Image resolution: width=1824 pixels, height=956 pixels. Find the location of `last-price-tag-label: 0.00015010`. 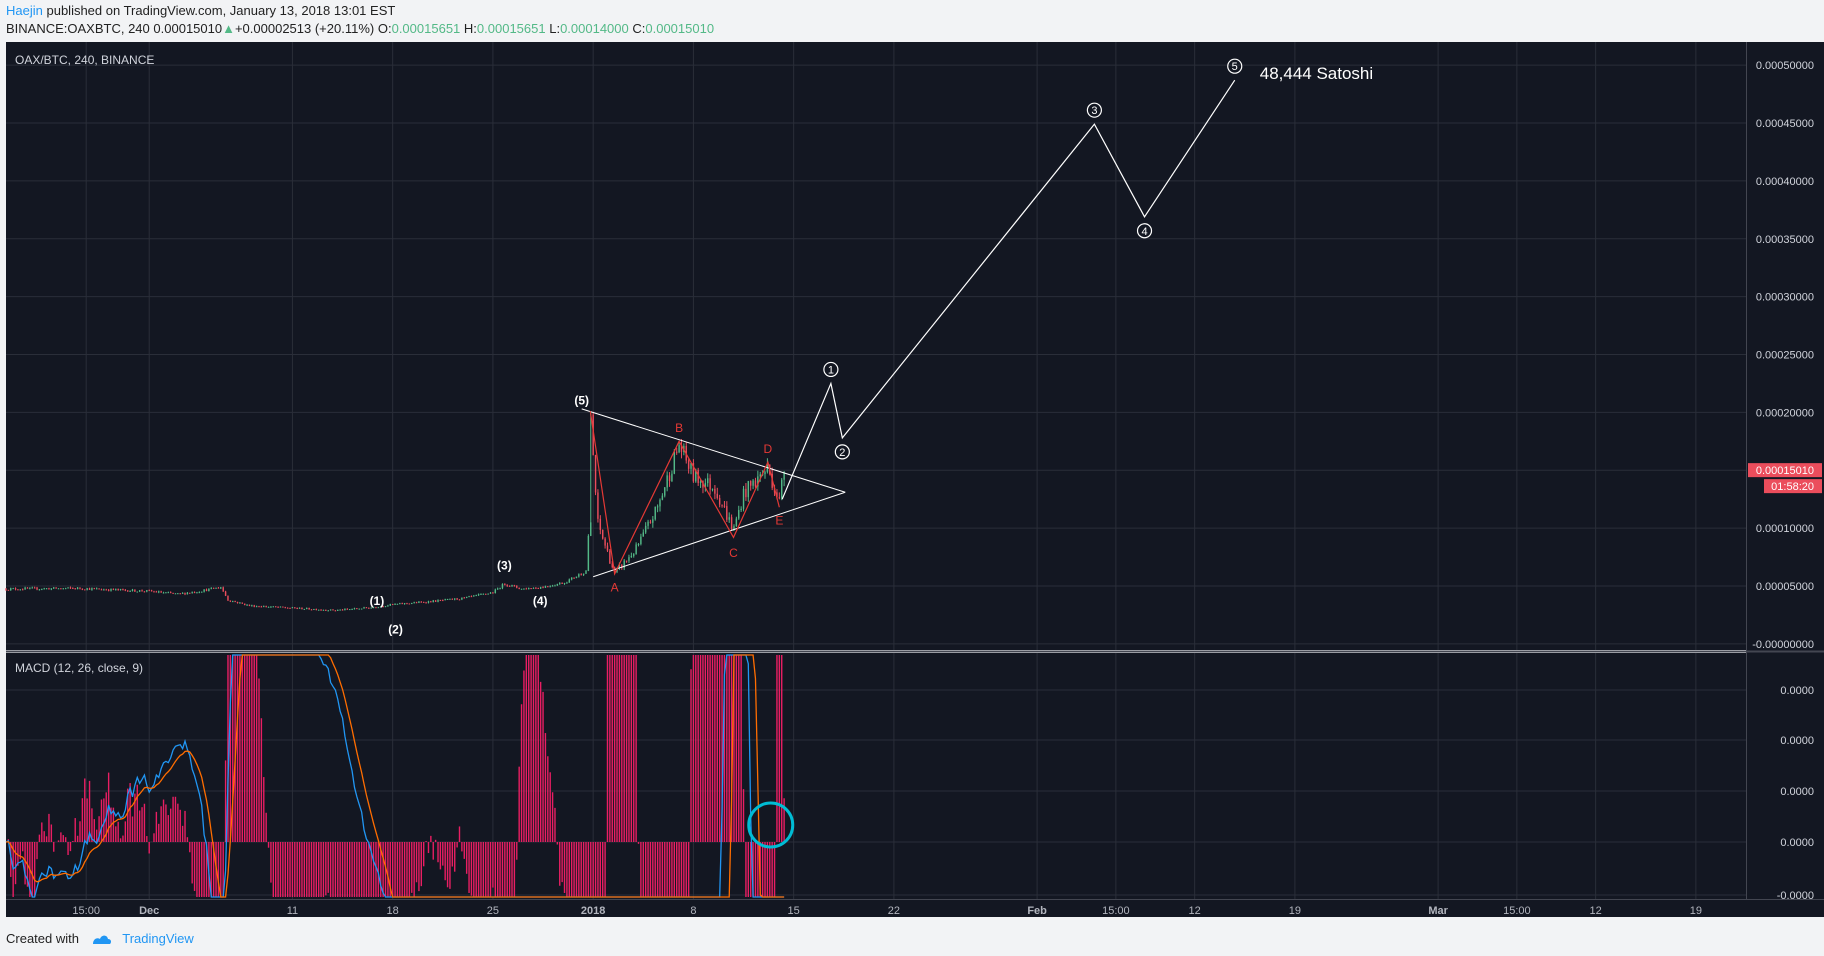

last-price-tag-label: 0.00015010 is located at coordinates (1785, 471).